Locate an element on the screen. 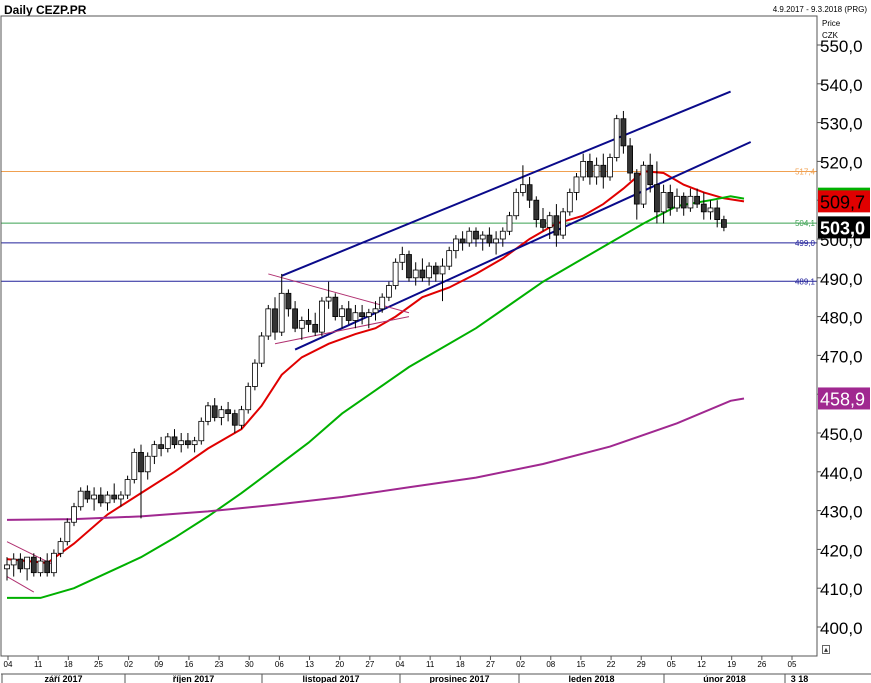  x-tick-label: 26 is located at coordinates (761, 664).